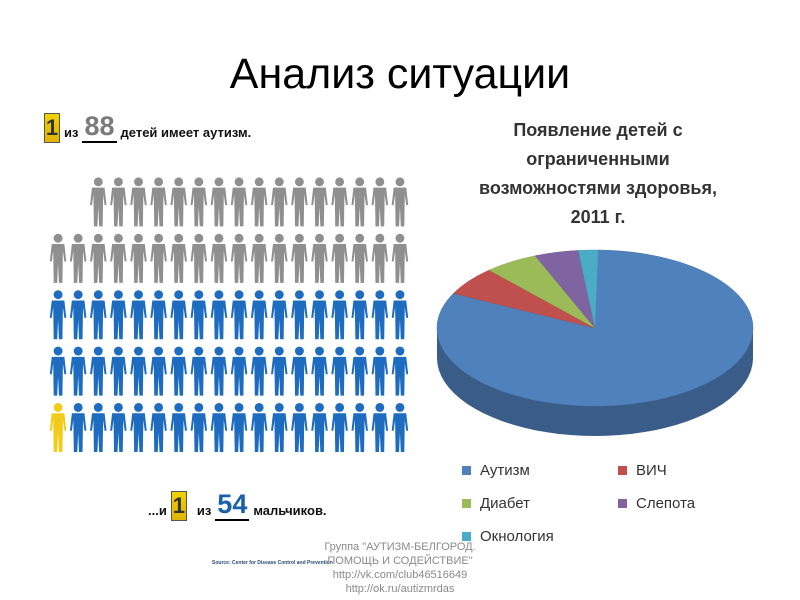 Image resolution: width=800 pixels, height=600 pixels. Describe the element at coordinates (651, 470) in the screenshot. I see `legend-label: ВИЧ` at that location.